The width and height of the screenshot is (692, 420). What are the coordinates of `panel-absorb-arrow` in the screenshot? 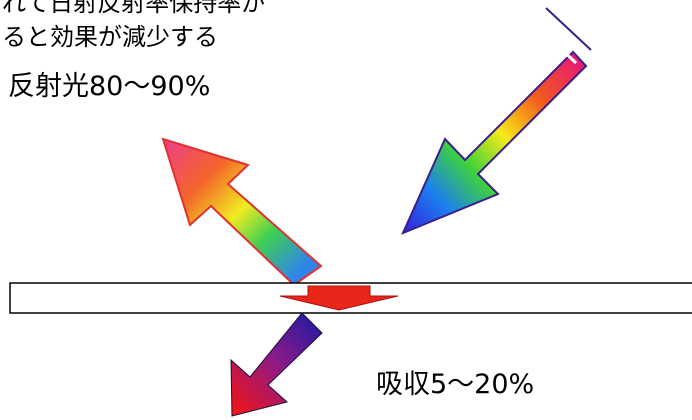 It's located at (339, 298).